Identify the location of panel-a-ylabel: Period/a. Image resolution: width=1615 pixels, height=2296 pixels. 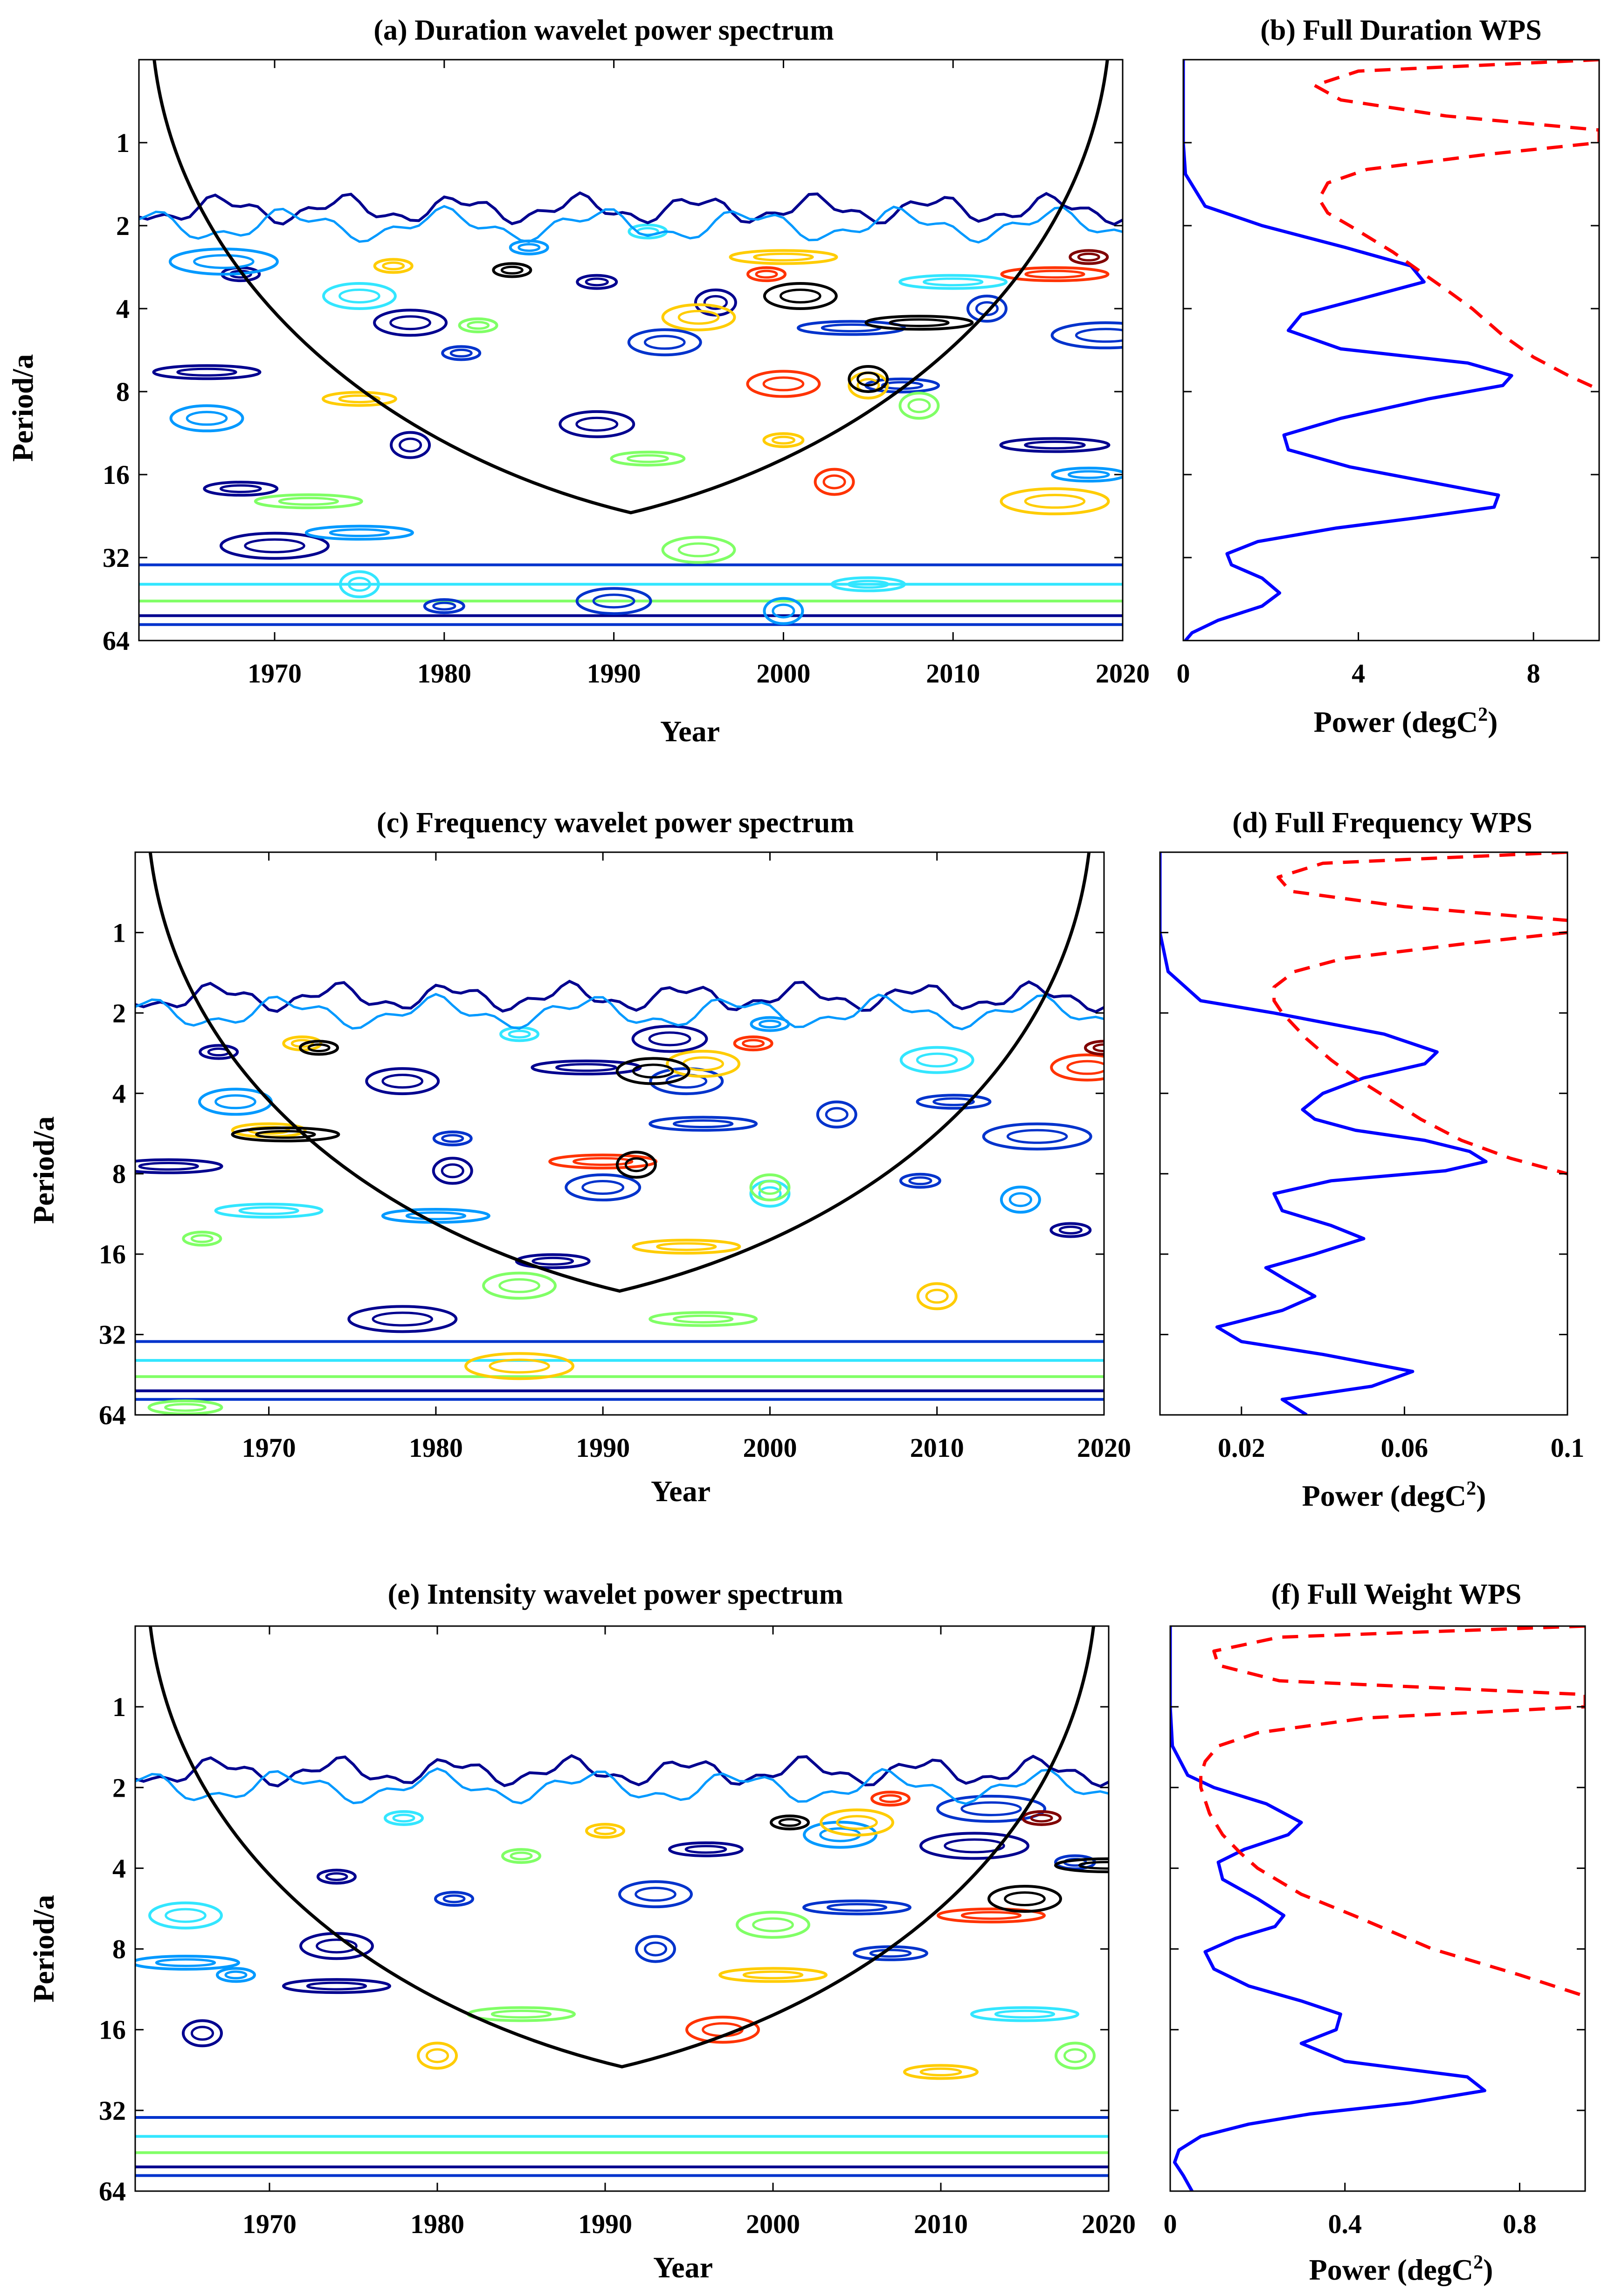
(23, 408).